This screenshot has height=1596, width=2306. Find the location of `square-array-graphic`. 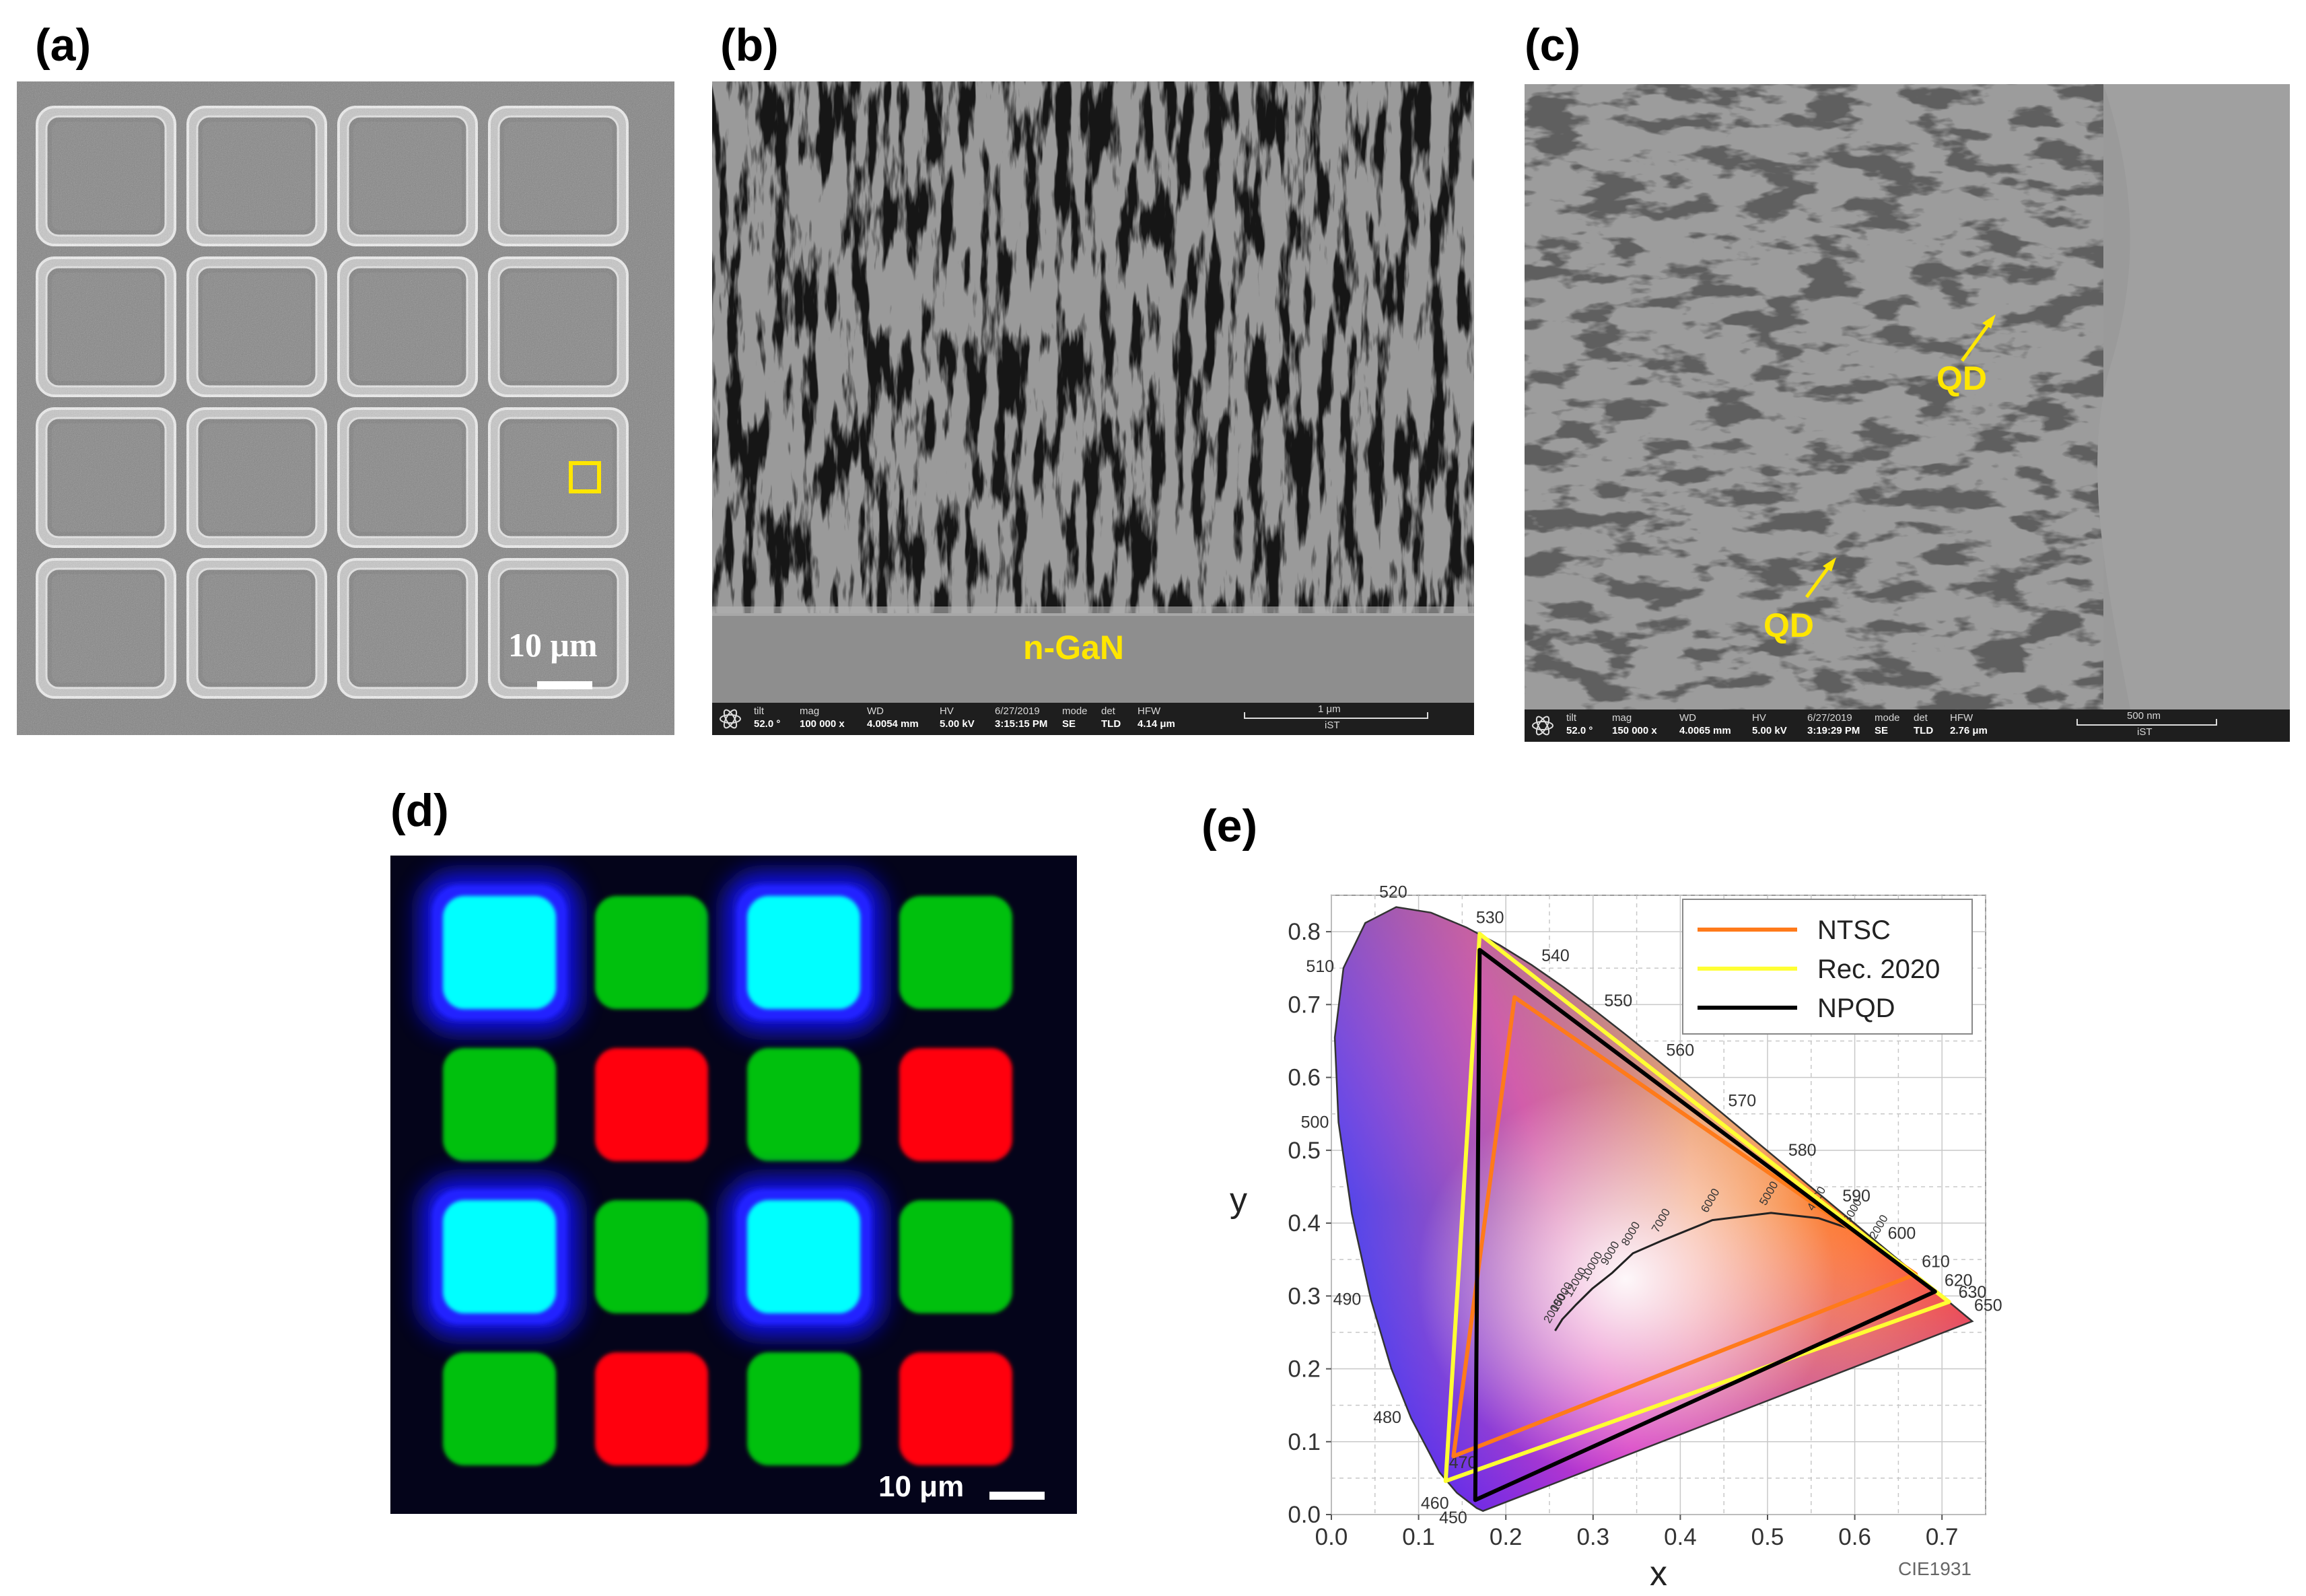

square-array-graphic is located at coordinates (345, 408).